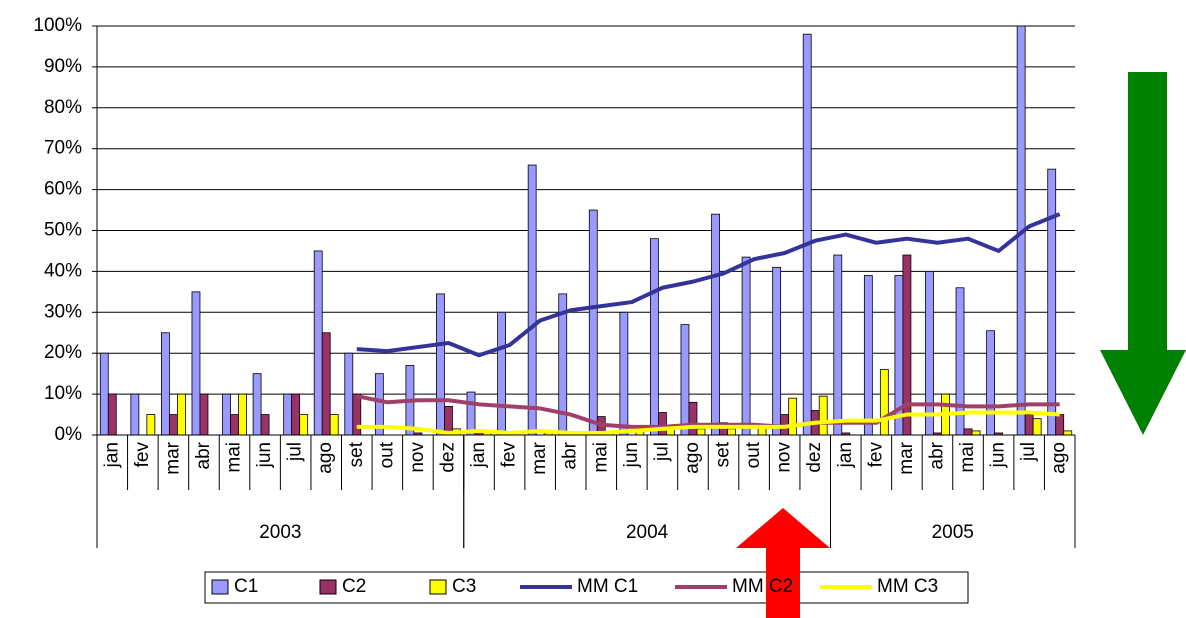  What do you see at coordinates (63, 311) in the screenshot?
I see `y-tick-label: 30%` at bounding box center [63, 311].